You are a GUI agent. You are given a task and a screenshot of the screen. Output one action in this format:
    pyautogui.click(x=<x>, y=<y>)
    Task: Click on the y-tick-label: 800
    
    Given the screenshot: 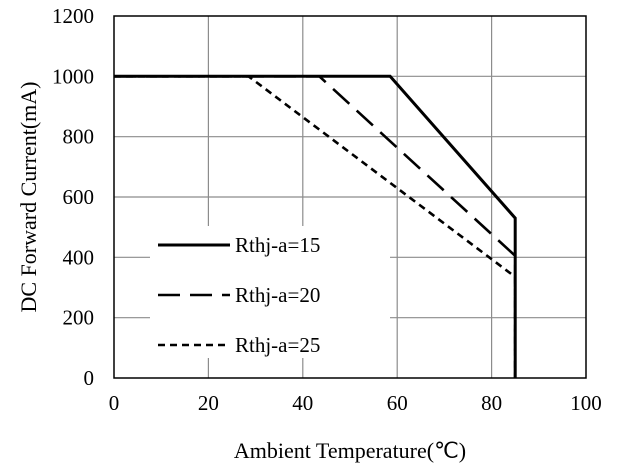 What is the action you would take?
    pyautogui.click(x=79, y=137)
    